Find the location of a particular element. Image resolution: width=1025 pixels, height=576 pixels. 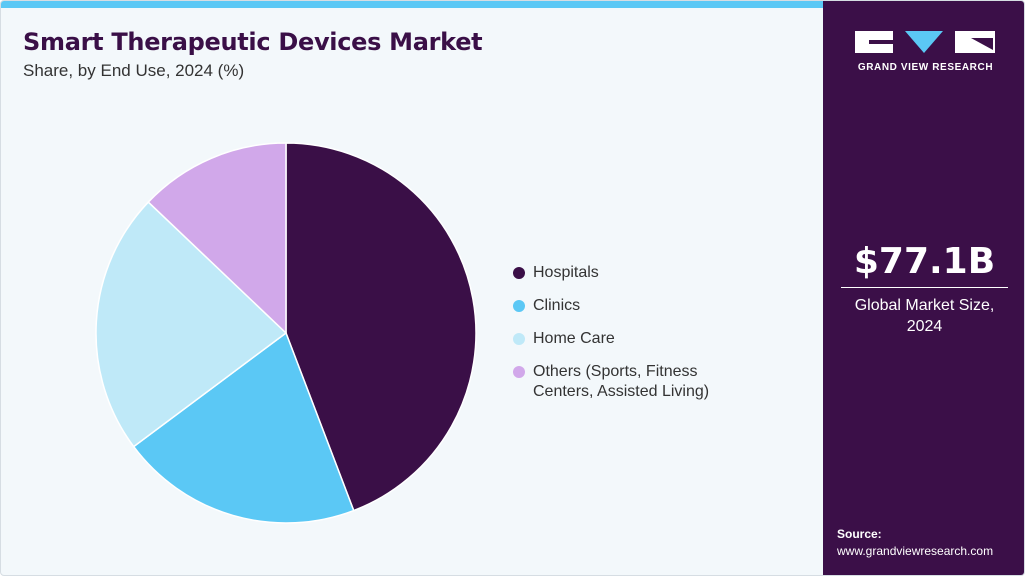

grand-view-research-logo: GRAND VIEW RESEARCH is located at coordinates (925, 53).